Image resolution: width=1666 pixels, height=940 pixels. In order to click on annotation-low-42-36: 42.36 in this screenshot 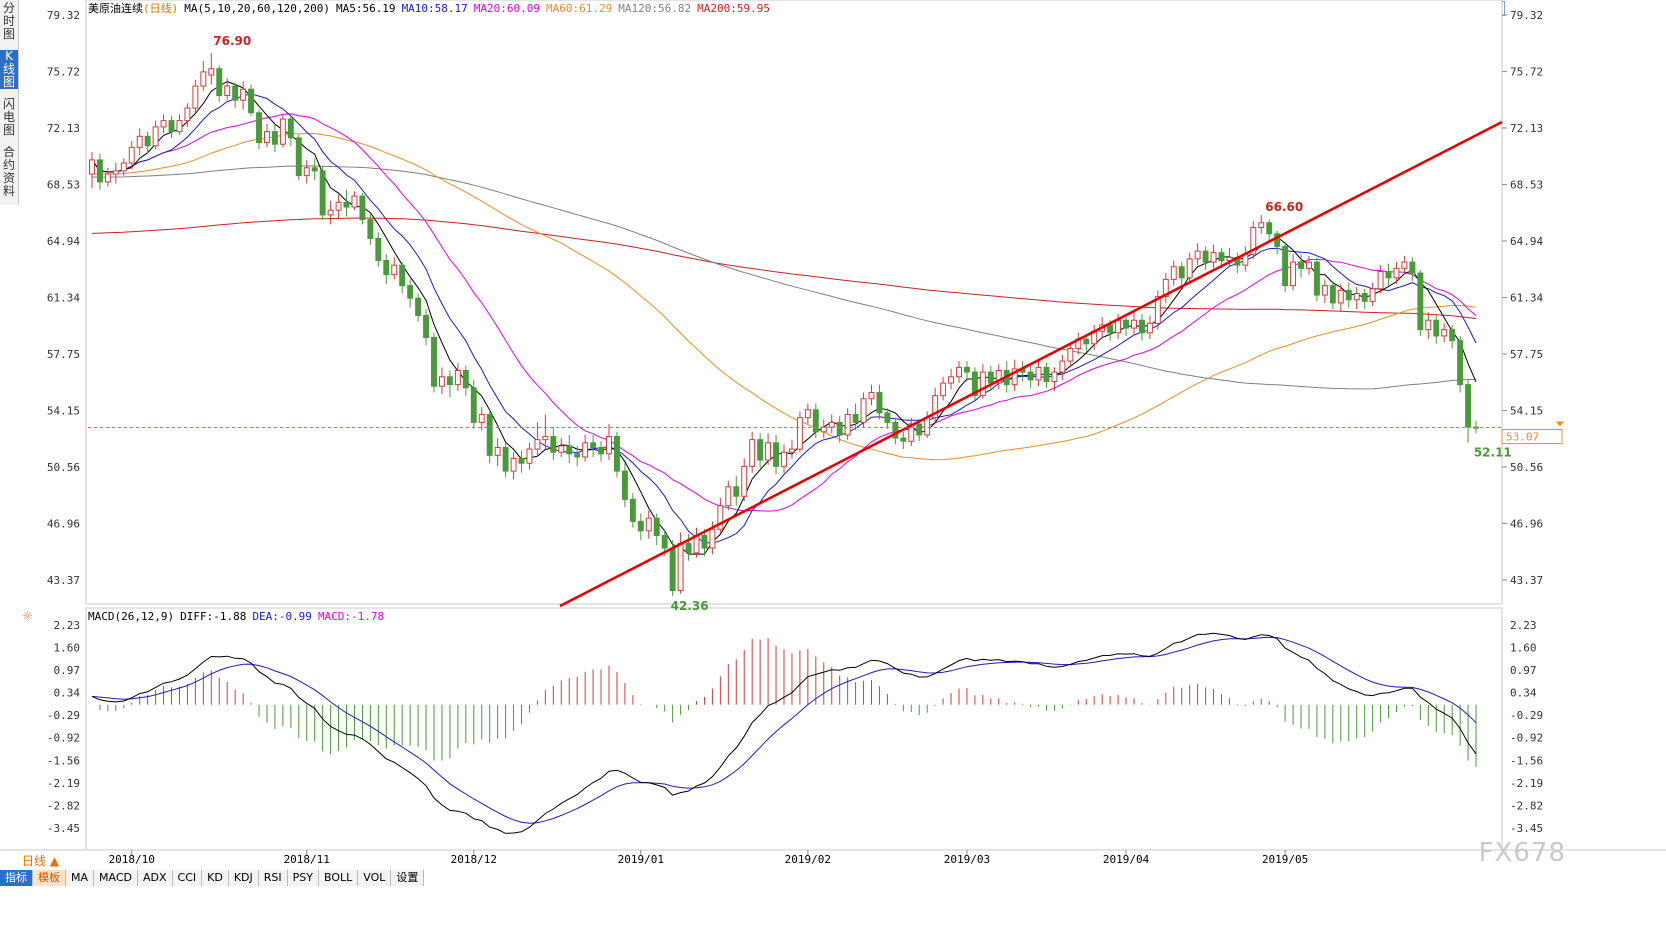, I will do `click(690, 606)`.